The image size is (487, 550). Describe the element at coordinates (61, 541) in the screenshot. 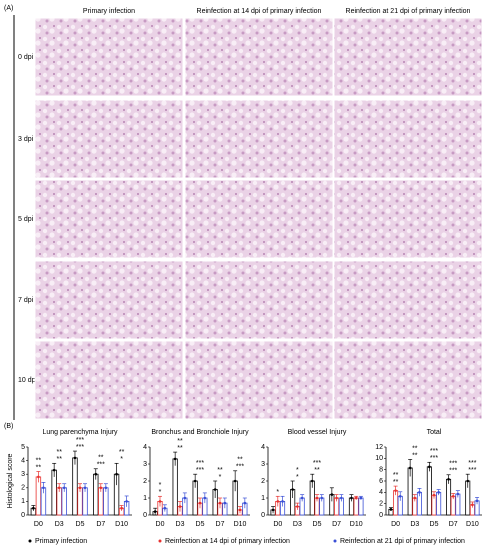

I see `legend-label: Primary infection` at that location.